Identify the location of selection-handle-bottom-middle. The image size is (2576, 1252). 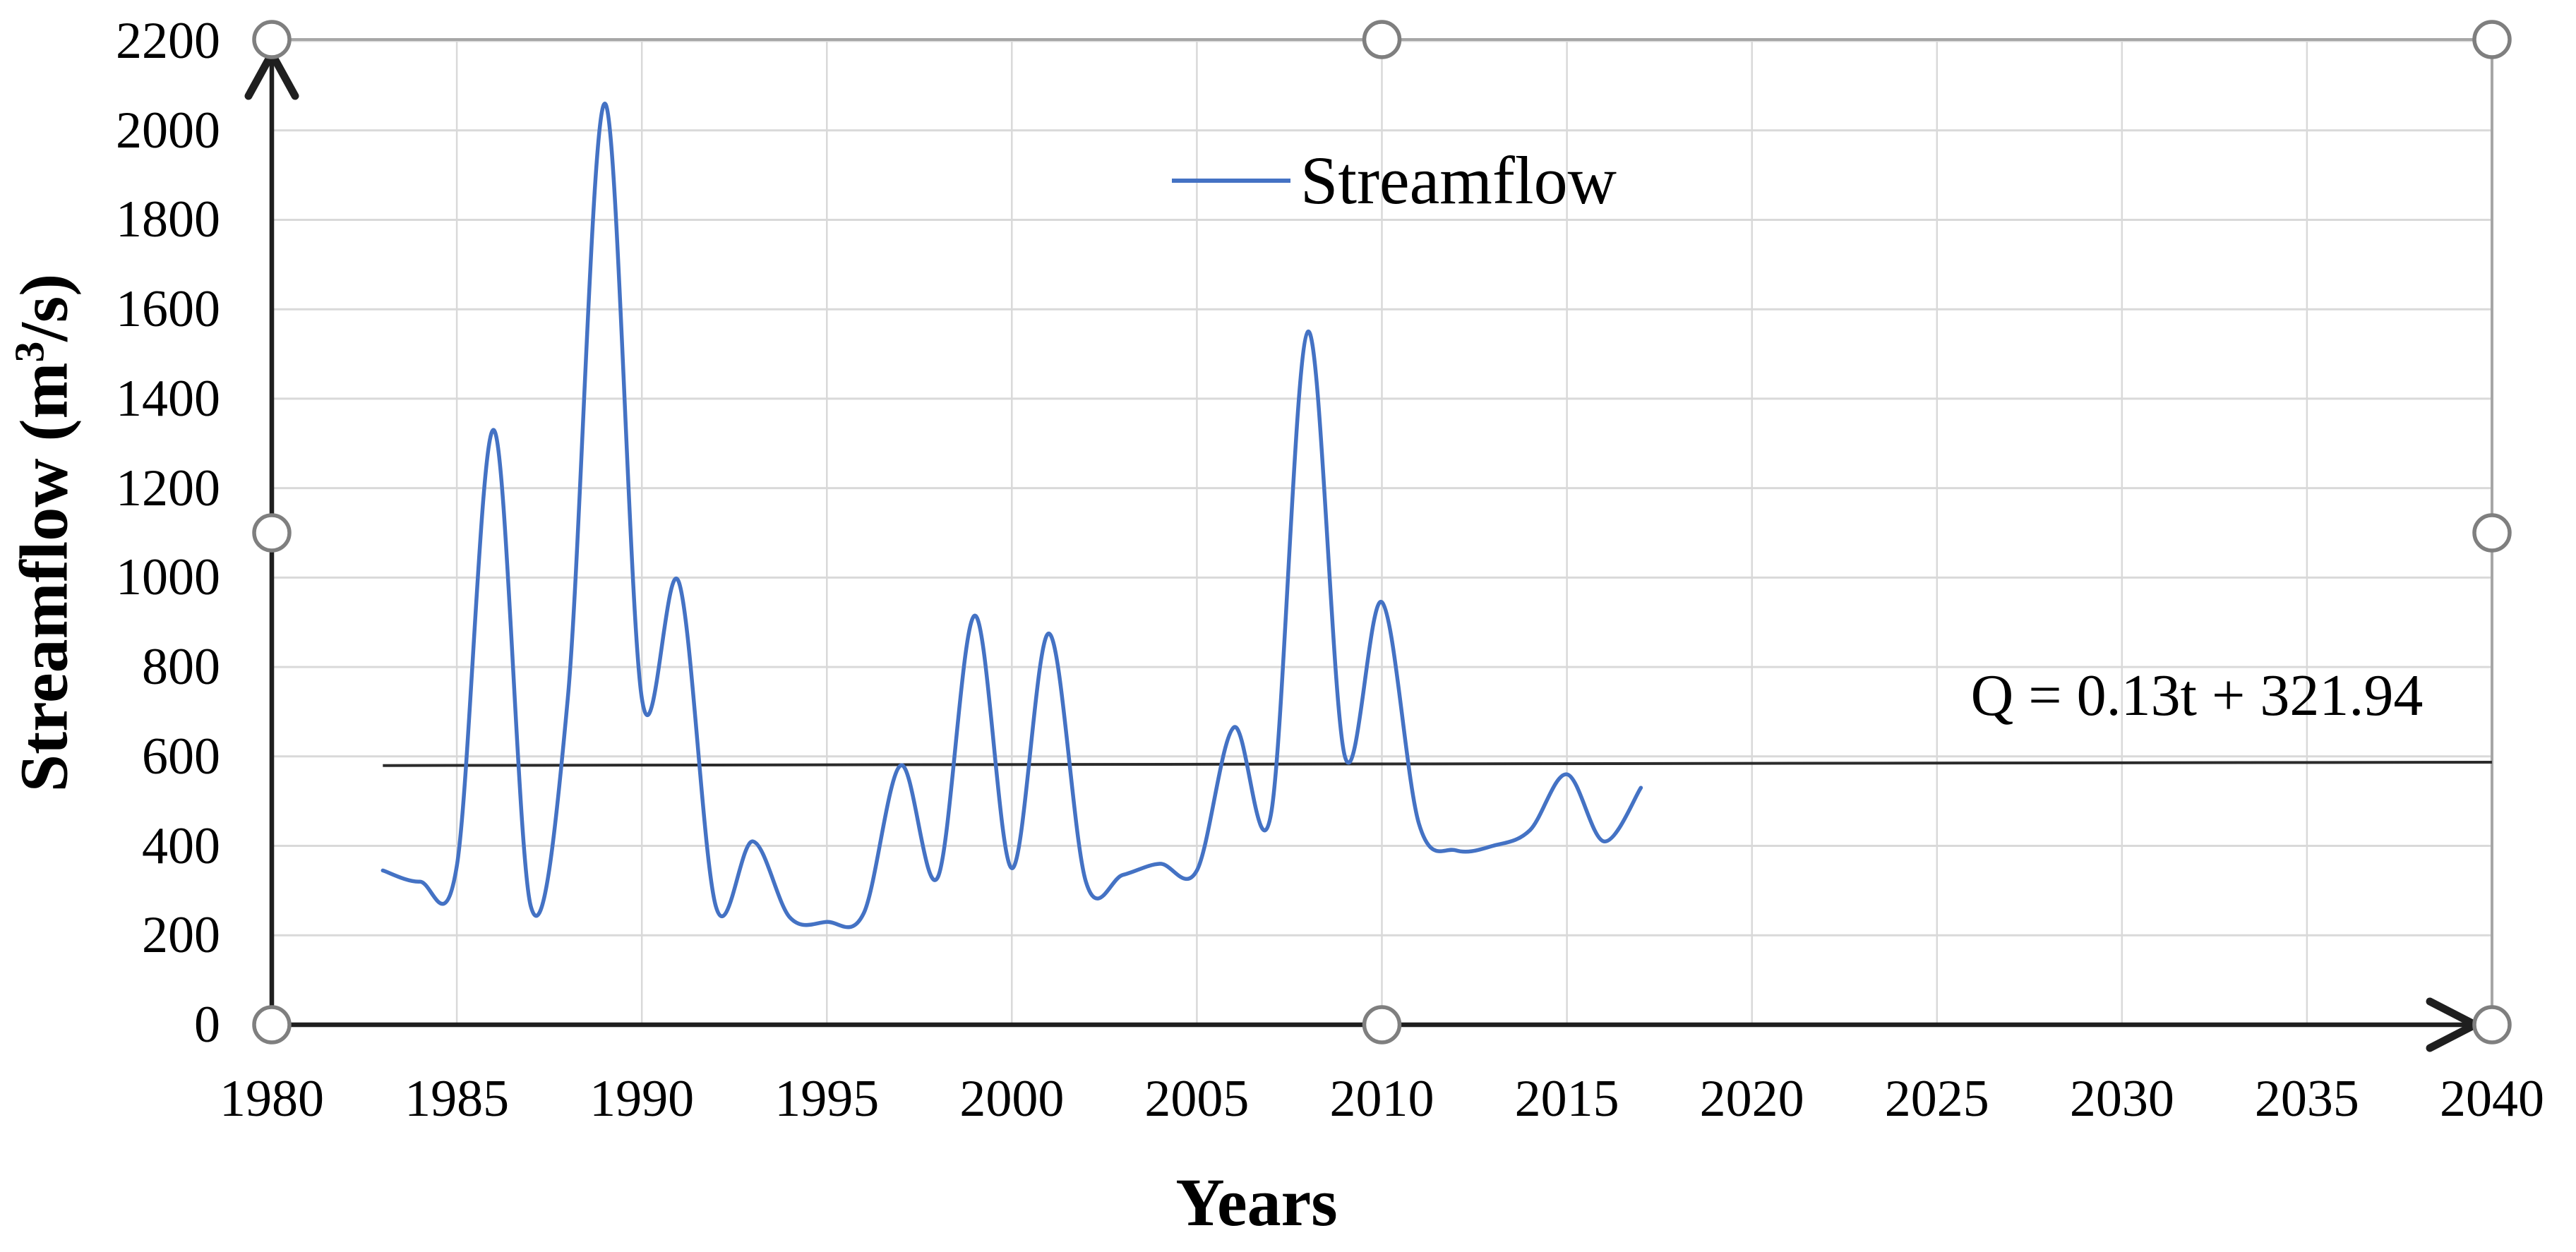
(1382, 1025).